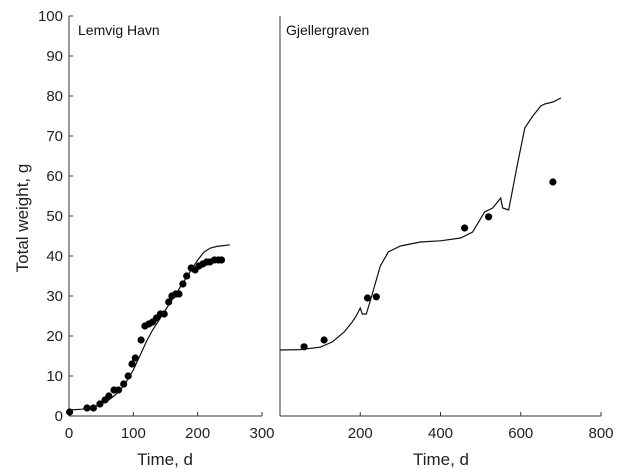  What do you see at coordinates (54, 136) in the screenshot?
I see `y-tick-label: 70` at bounding box center [54, 136].